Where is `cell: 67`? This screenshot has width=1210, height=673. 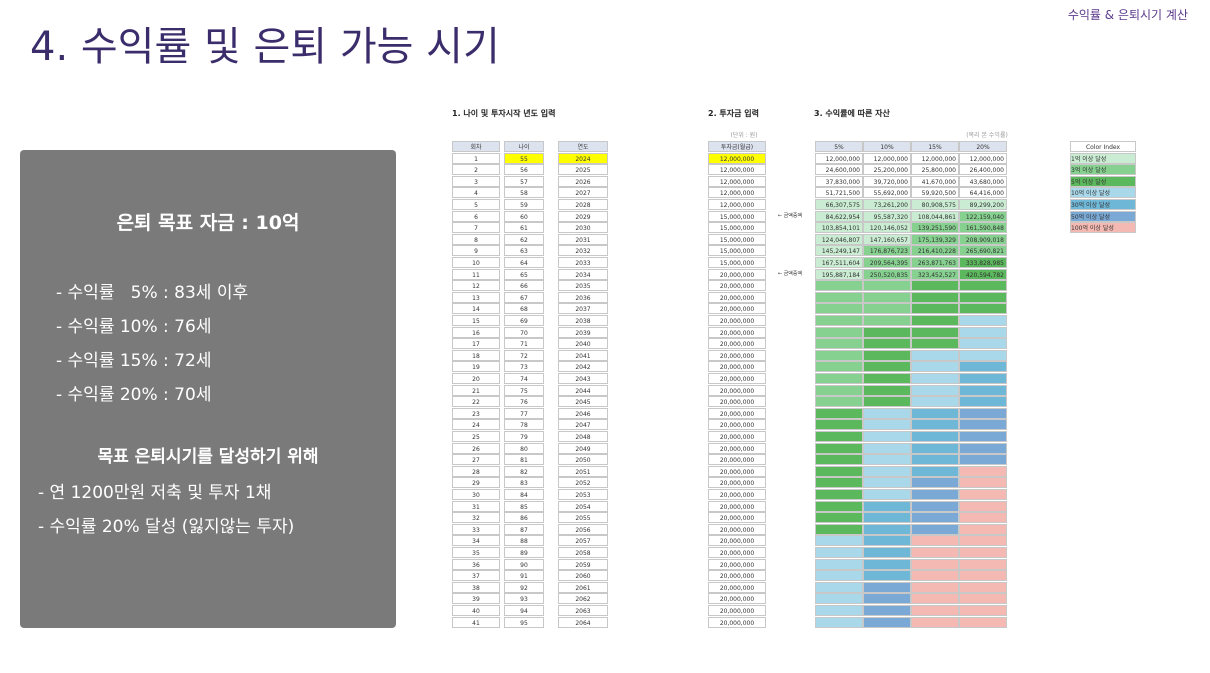 cell: 67 is located at coordinates (524, 297).